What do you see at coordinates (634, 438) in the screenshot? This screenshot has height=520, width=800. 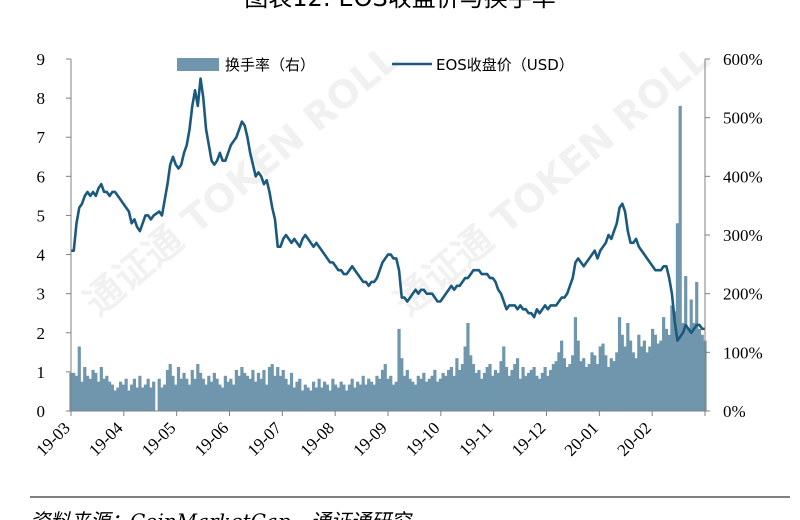 I see `x-tick-label: 20-02` at bounding box center [634, 438].